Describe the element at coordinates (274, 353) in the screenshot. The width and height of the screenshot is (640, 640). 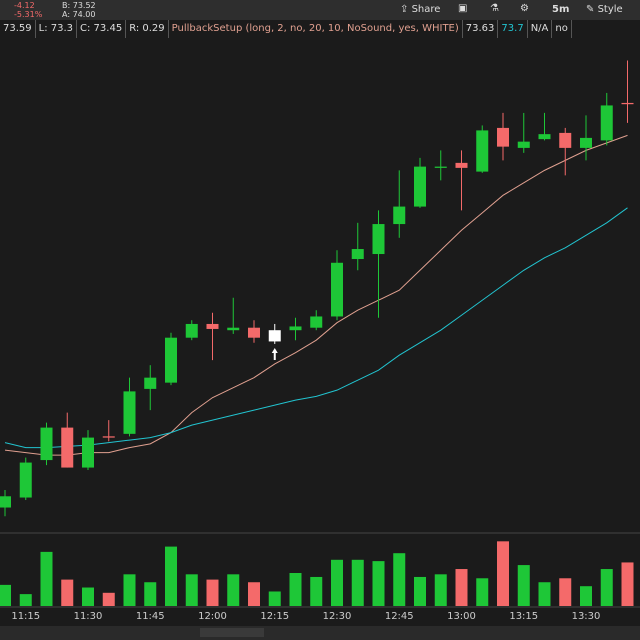
I see `signal-arrow` at that location.